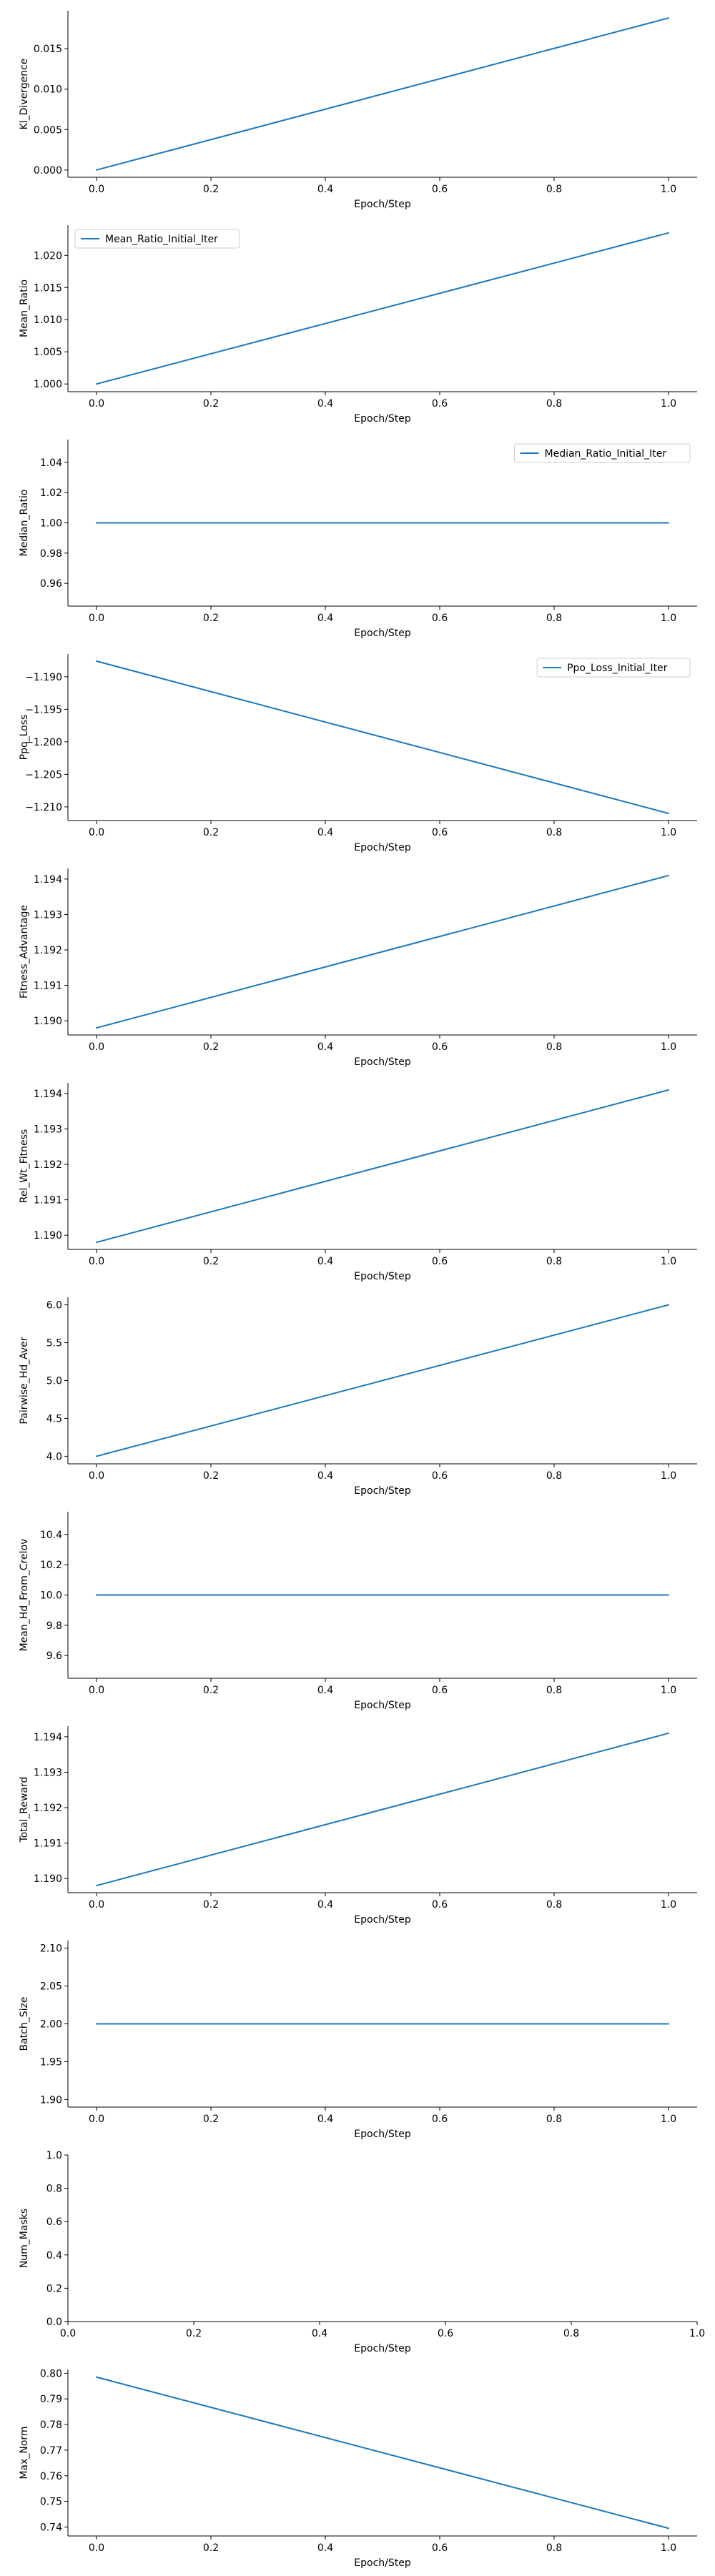  I want to click on y-tick-label: 1.193, so click(48, 1129).